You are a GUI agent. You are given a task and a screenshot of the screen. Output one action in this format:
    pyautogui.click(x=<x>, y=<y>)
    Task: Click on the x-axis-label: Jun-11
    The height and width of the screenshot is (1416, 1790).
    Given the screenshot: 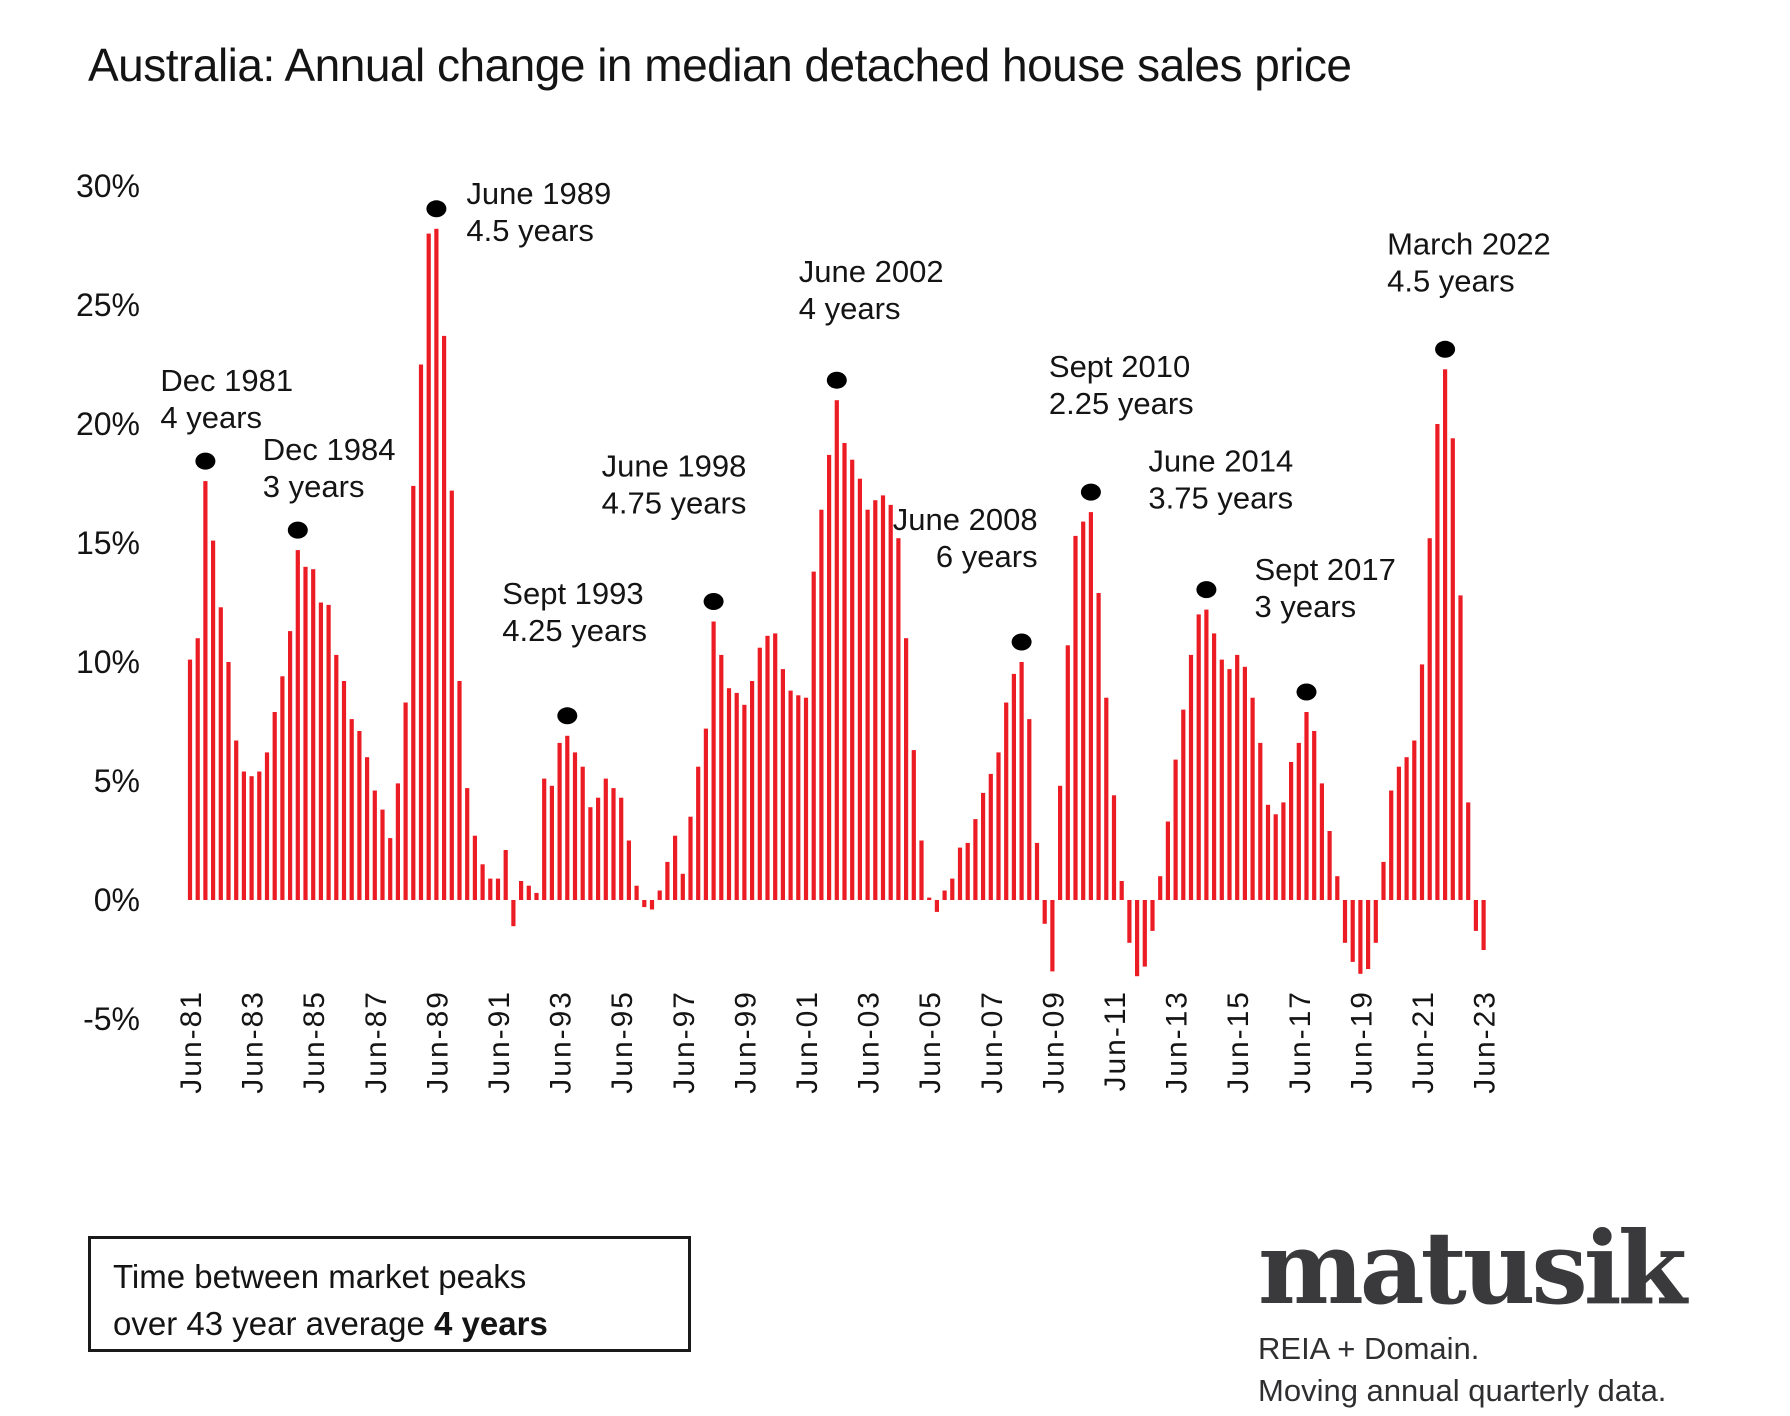 What is the action you would take?
    pyautogui.click(x=1115, y=1041)
    